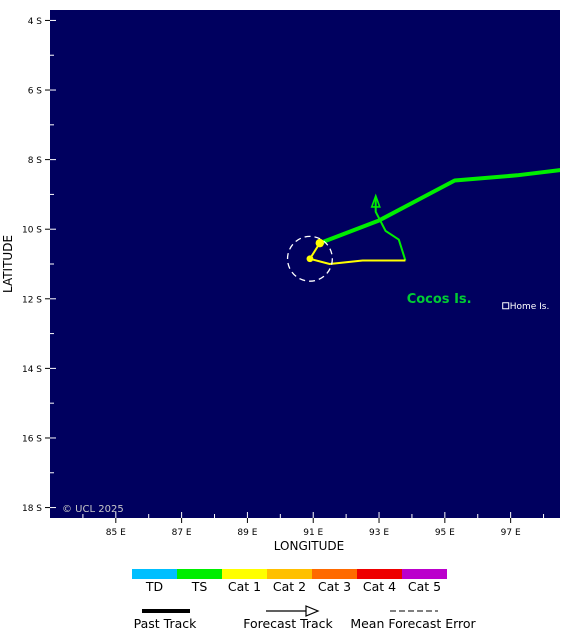 The height and width of the screenshot is (639, 580). What do you see at coordinates (357, 253) in the screenshot?
I see `forecast-track-cat1-line` at bounding box center [357, 253].